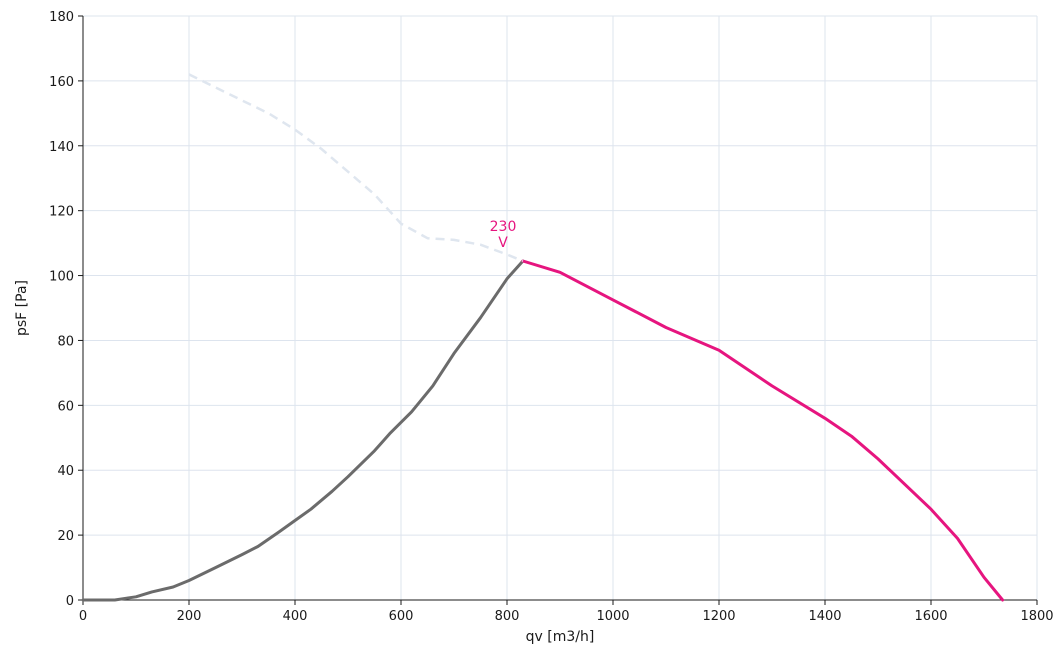 The height and width of the screenshot is (652, 1055). What do you see at coordinates (61, 82) in the screenshot?
I see `tick-label-y-160: 160` at bounding box center [61, 82].